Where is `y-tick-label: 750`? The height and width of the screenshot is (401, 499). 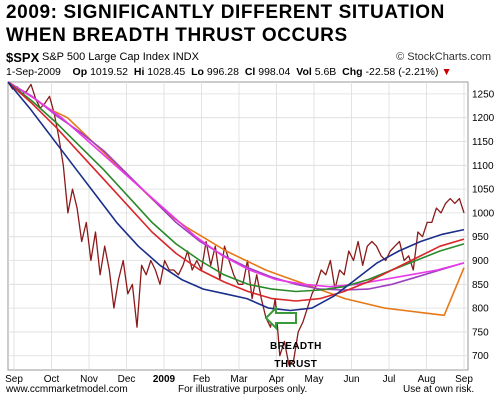
y-tick-label: 750 is located at coordinates (480, 332).